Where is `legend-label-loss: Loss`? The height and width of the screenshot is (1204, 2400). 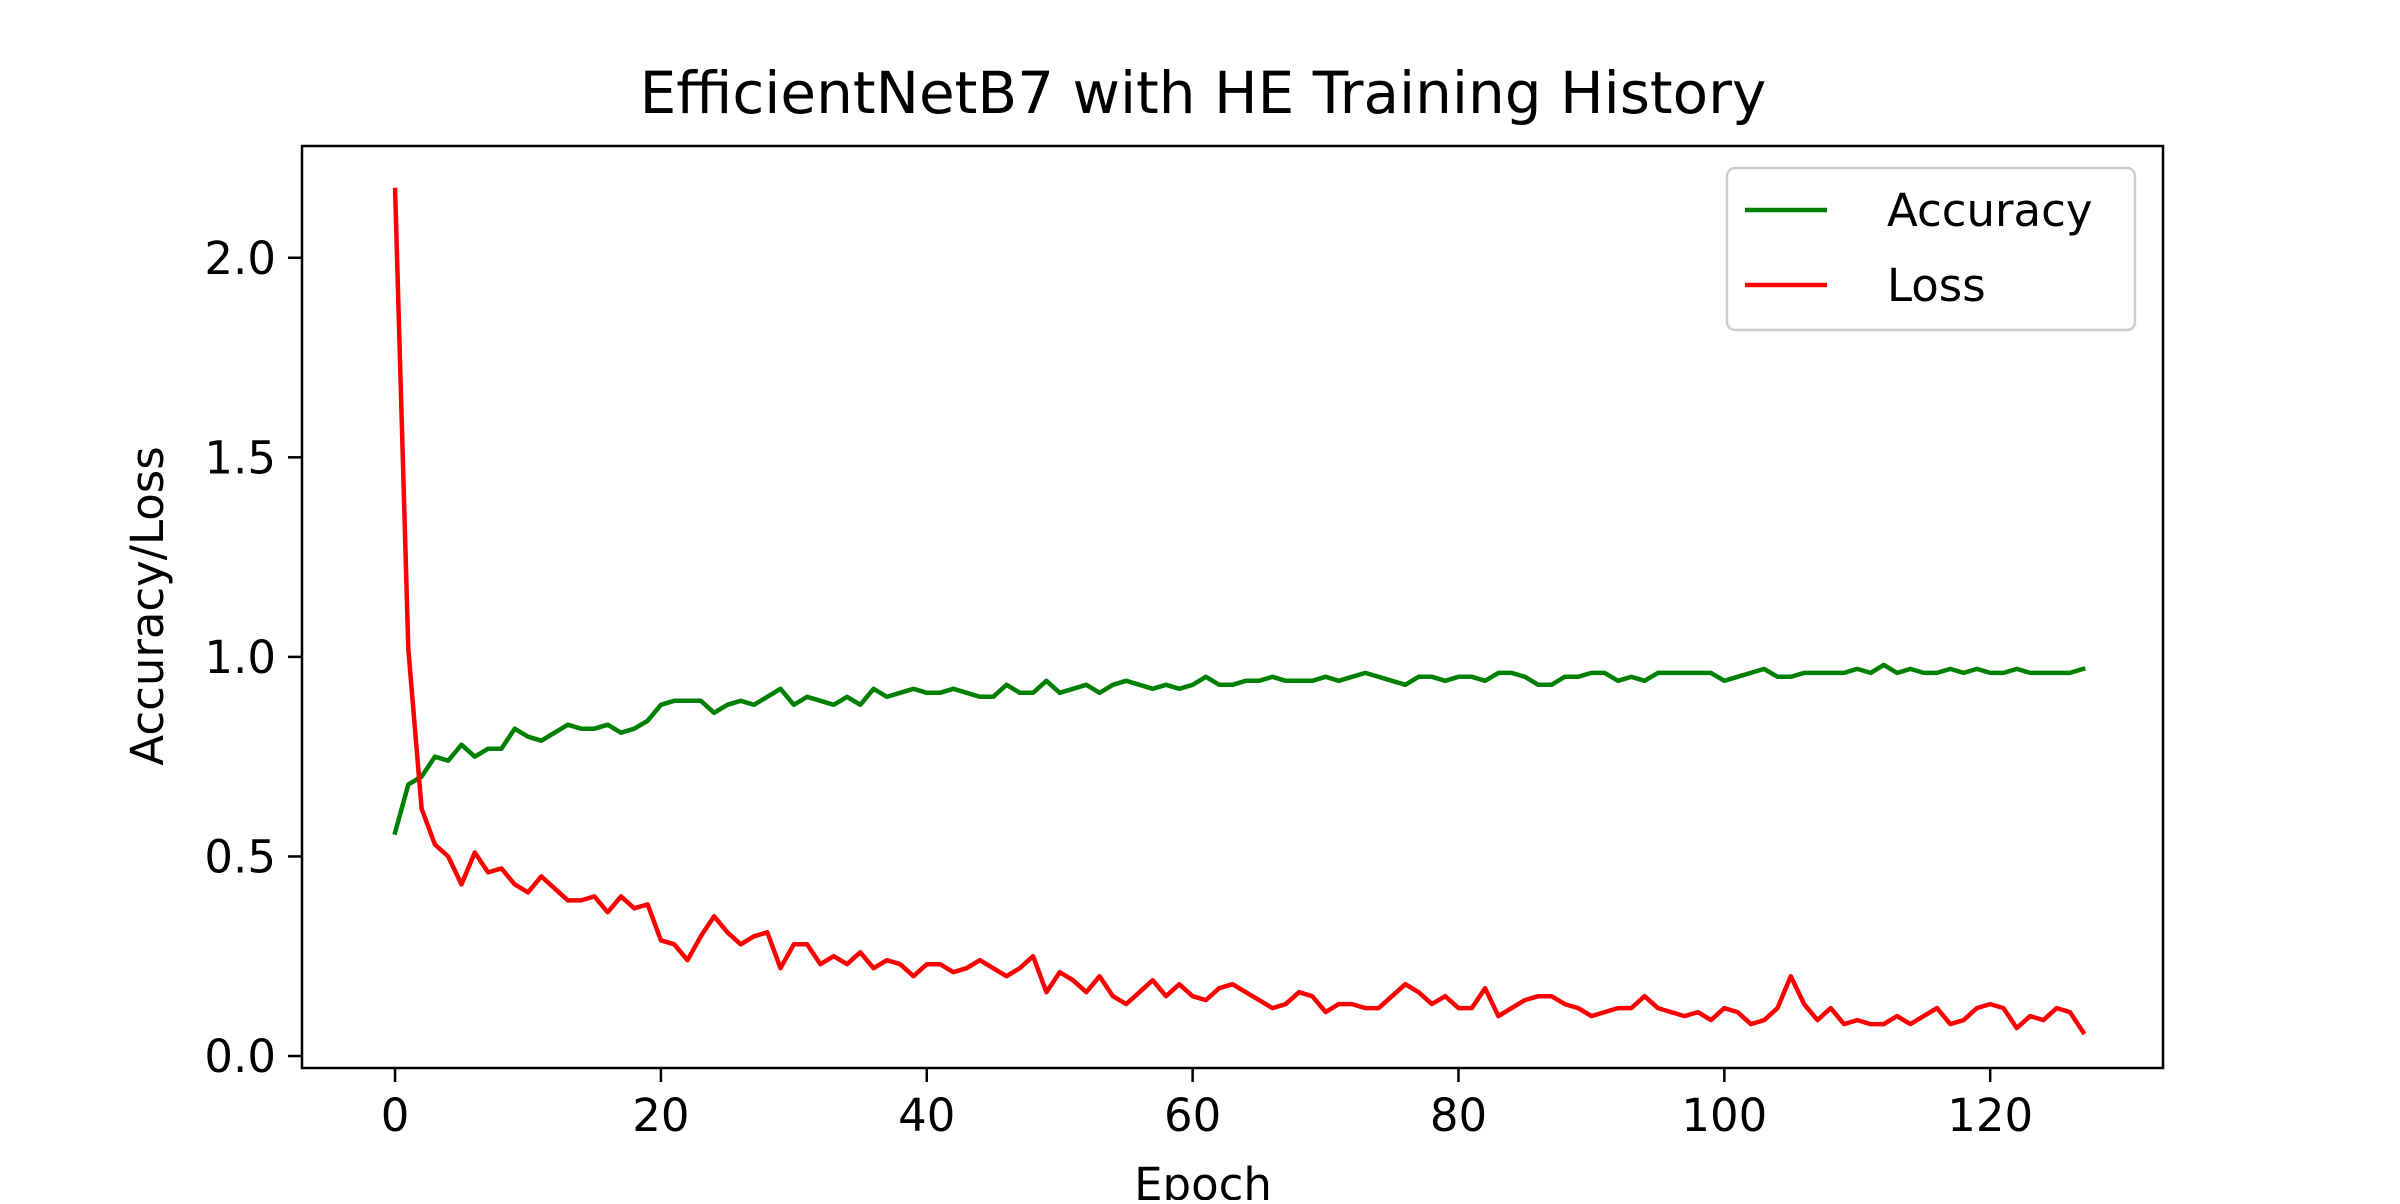
legend-label-loss: Loss is located at coordinates (1936, 285).